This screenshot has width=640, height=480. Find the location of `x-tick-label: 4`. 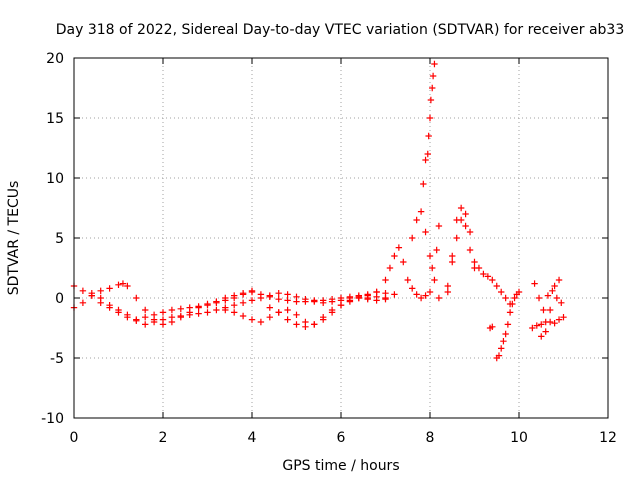

x-tick-label: 4 is located at coordinates (252, 438).